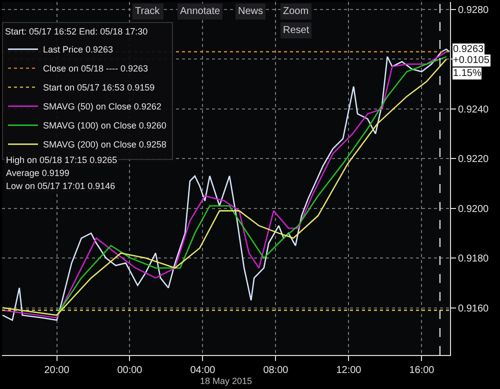  What do you see at coordinates (276, 370) in the screenshot?
I see `x-tick-label: 08:00` at bounding box center [276, 370].